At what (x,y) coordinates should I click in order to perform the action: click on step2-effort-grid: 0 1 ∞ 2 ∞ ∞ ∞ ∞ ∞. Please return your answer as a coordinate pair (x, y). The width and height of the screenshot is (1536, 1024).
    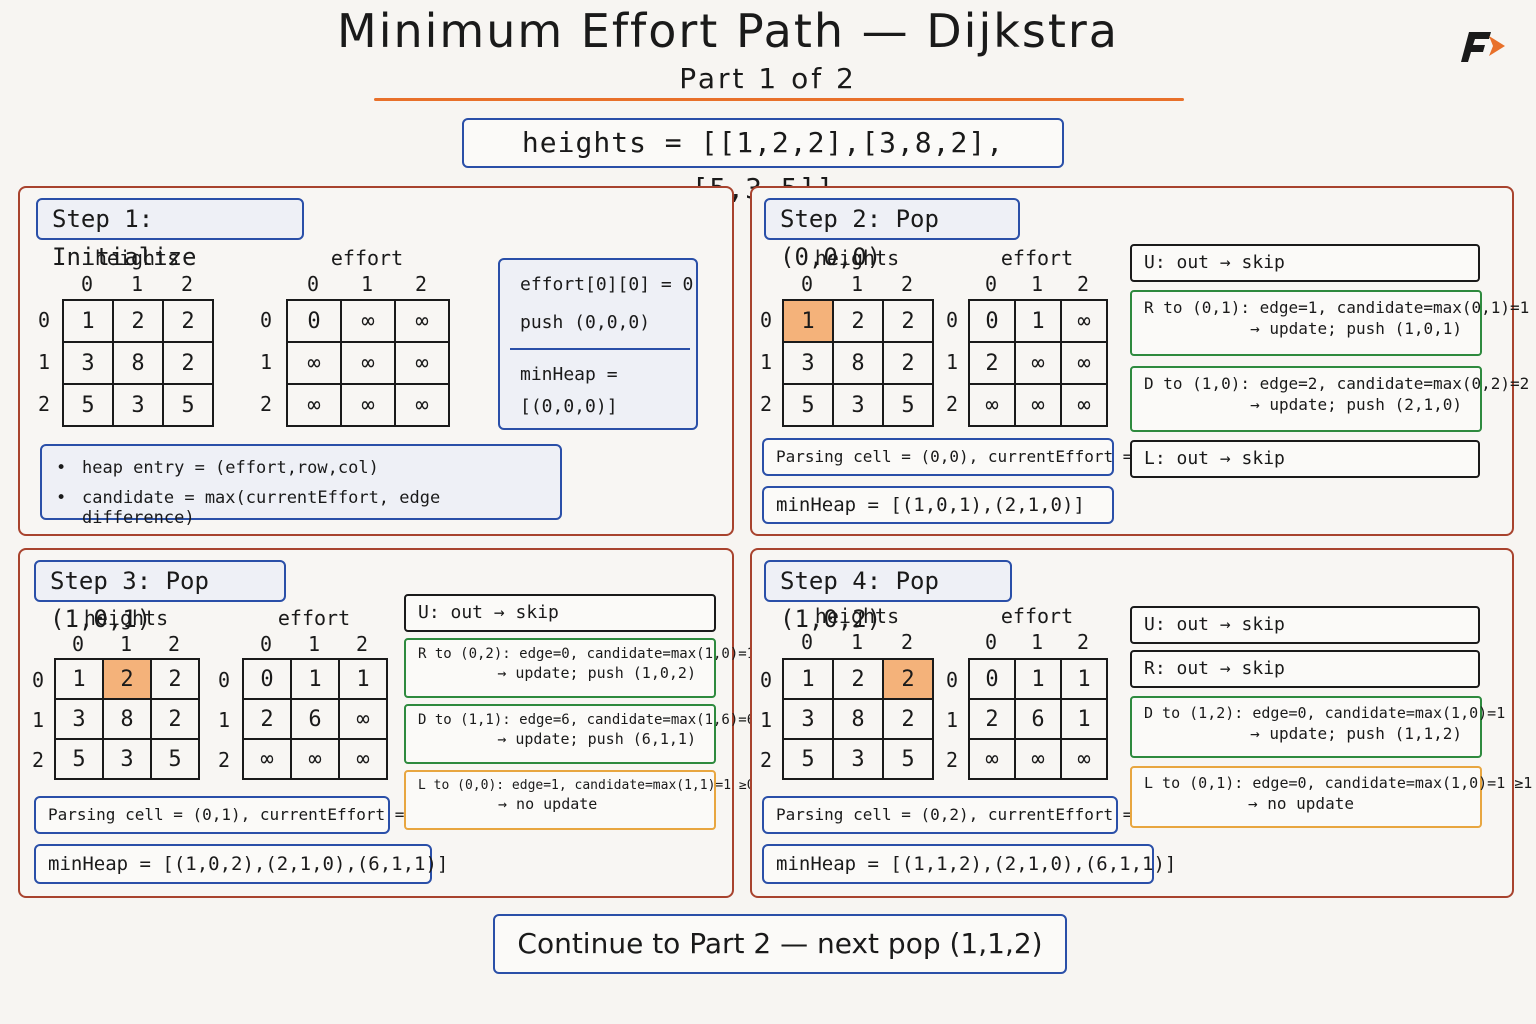
    Looking at the image, I should click on (1038, 363).